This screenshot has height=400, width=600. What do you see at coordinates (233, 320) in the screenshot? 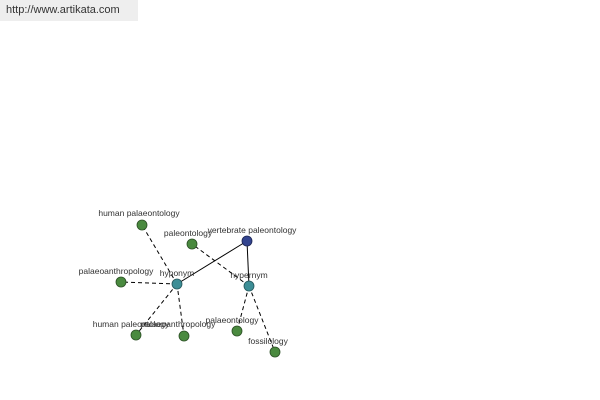
I see `node-label: palaeontology` at bounding box center [233, 320].